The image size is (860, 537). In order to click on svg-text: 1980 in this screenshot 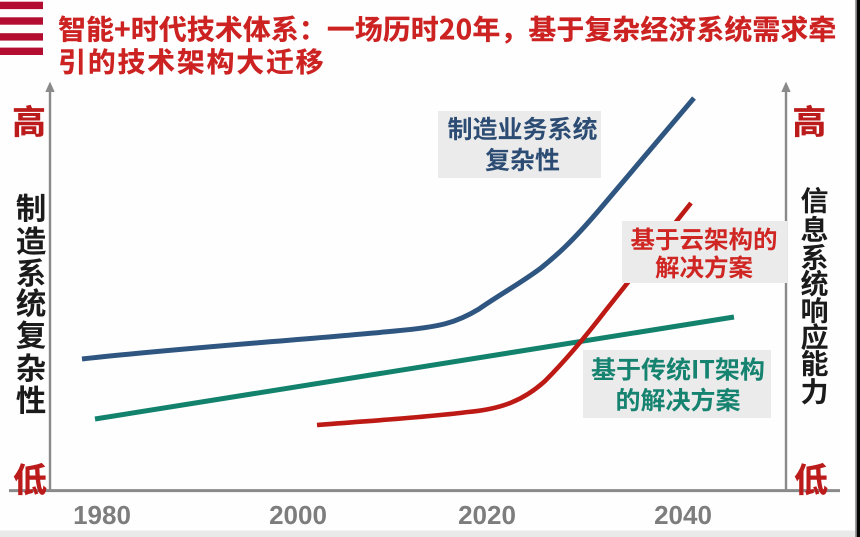, I will do `click(102, 515)`.